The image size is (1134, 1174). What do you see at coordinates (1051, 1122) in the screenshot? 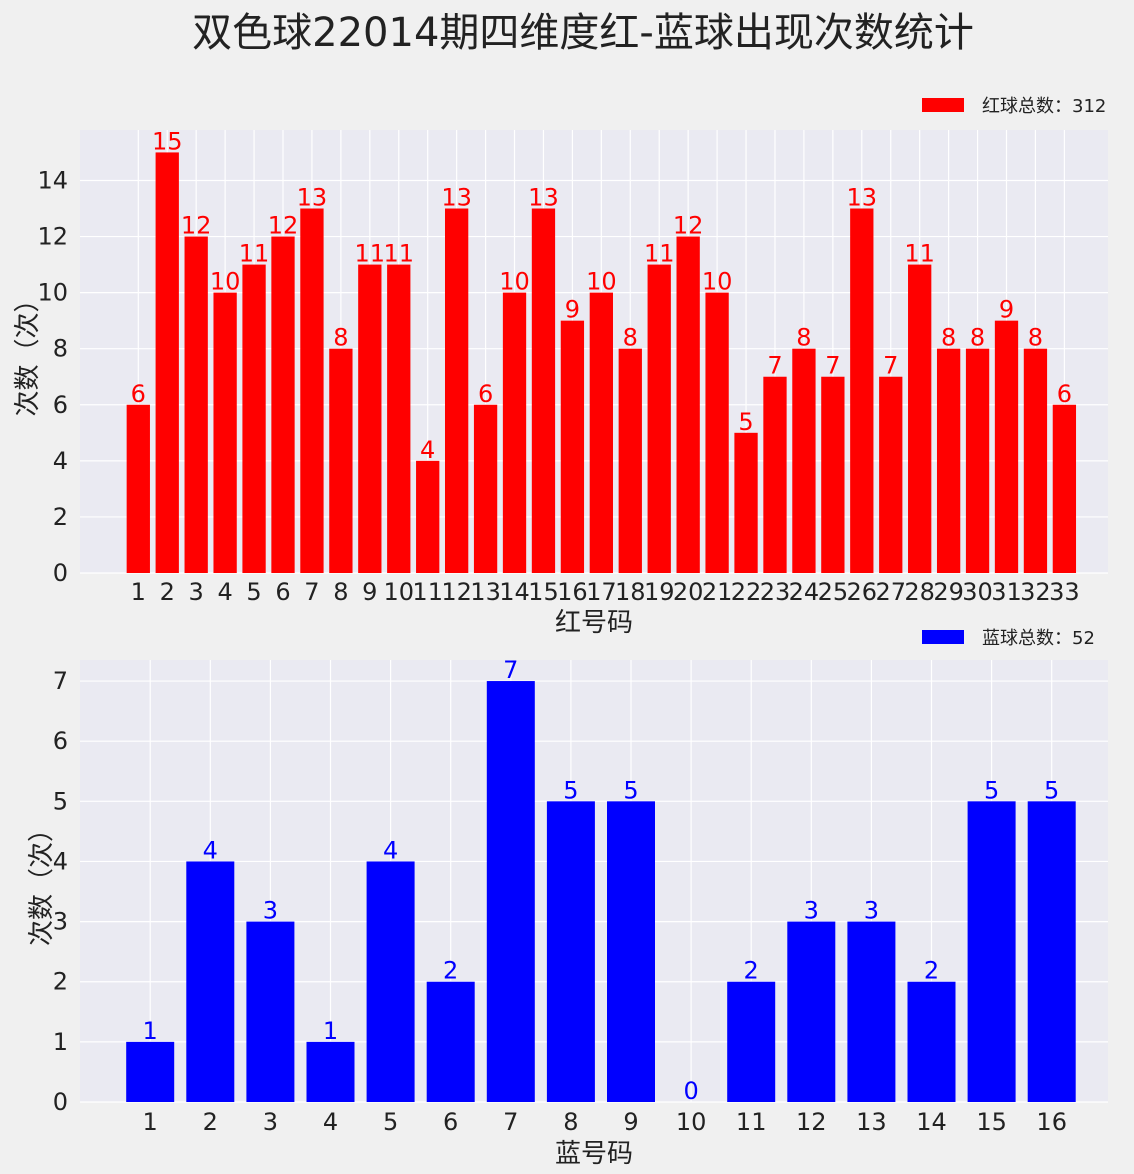
I see `x-tick-label: 16` at bounding box center [1051, 1122].